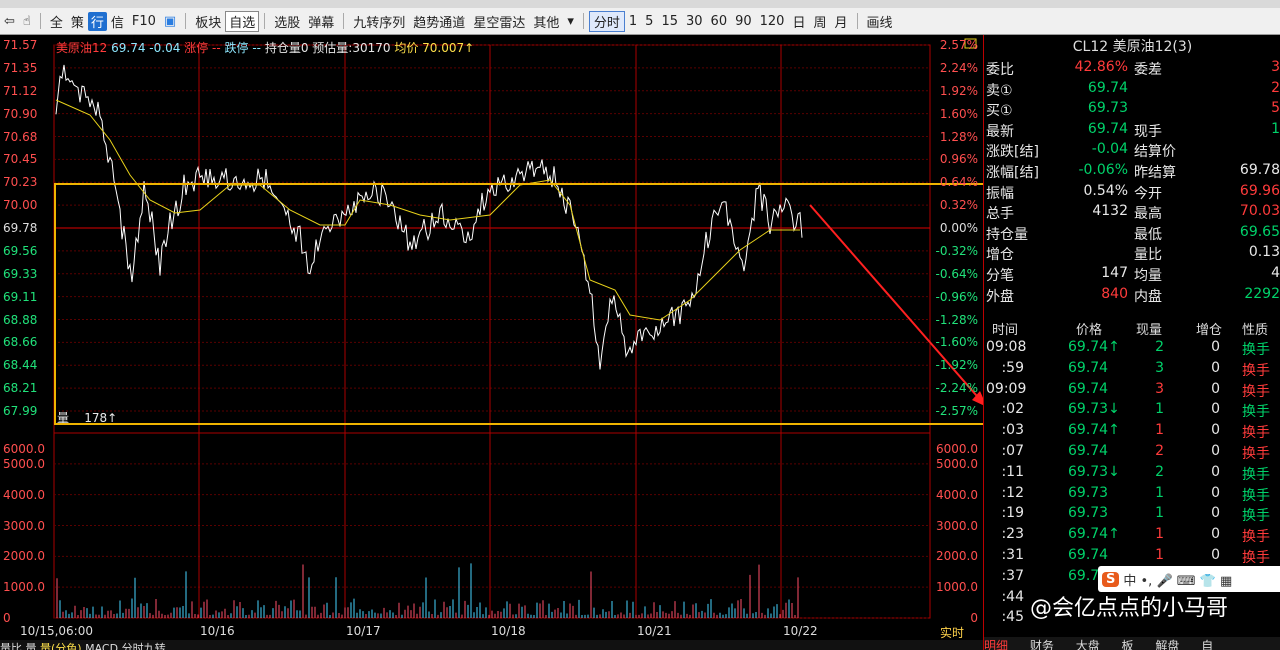 The width and height of the screenshot is (1280, 650). Describe the element at coordinates (546, 23) in the screenshot. I see `toolbar-other: 其他` at that location.